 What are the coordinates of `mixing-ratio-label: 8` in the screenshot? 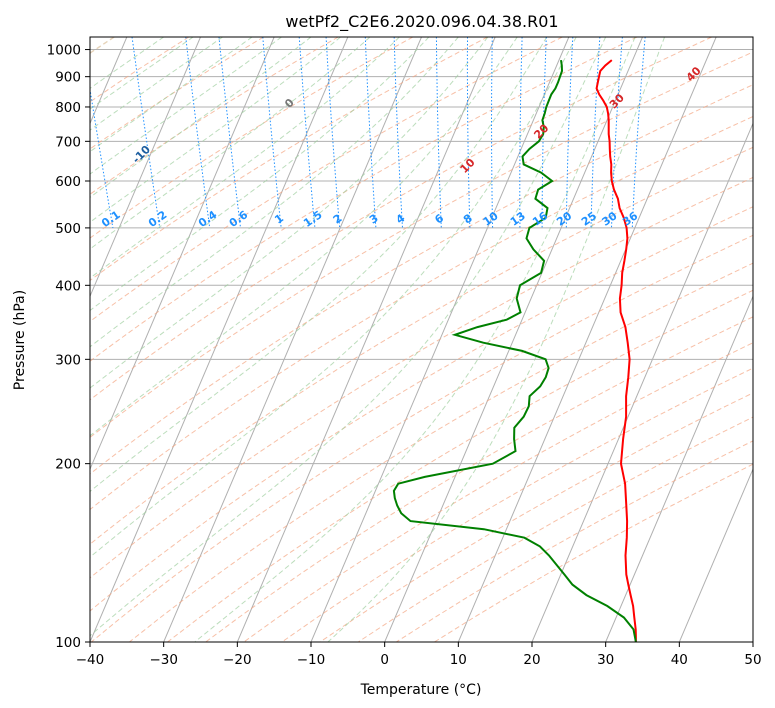 It's located at (468, 219).